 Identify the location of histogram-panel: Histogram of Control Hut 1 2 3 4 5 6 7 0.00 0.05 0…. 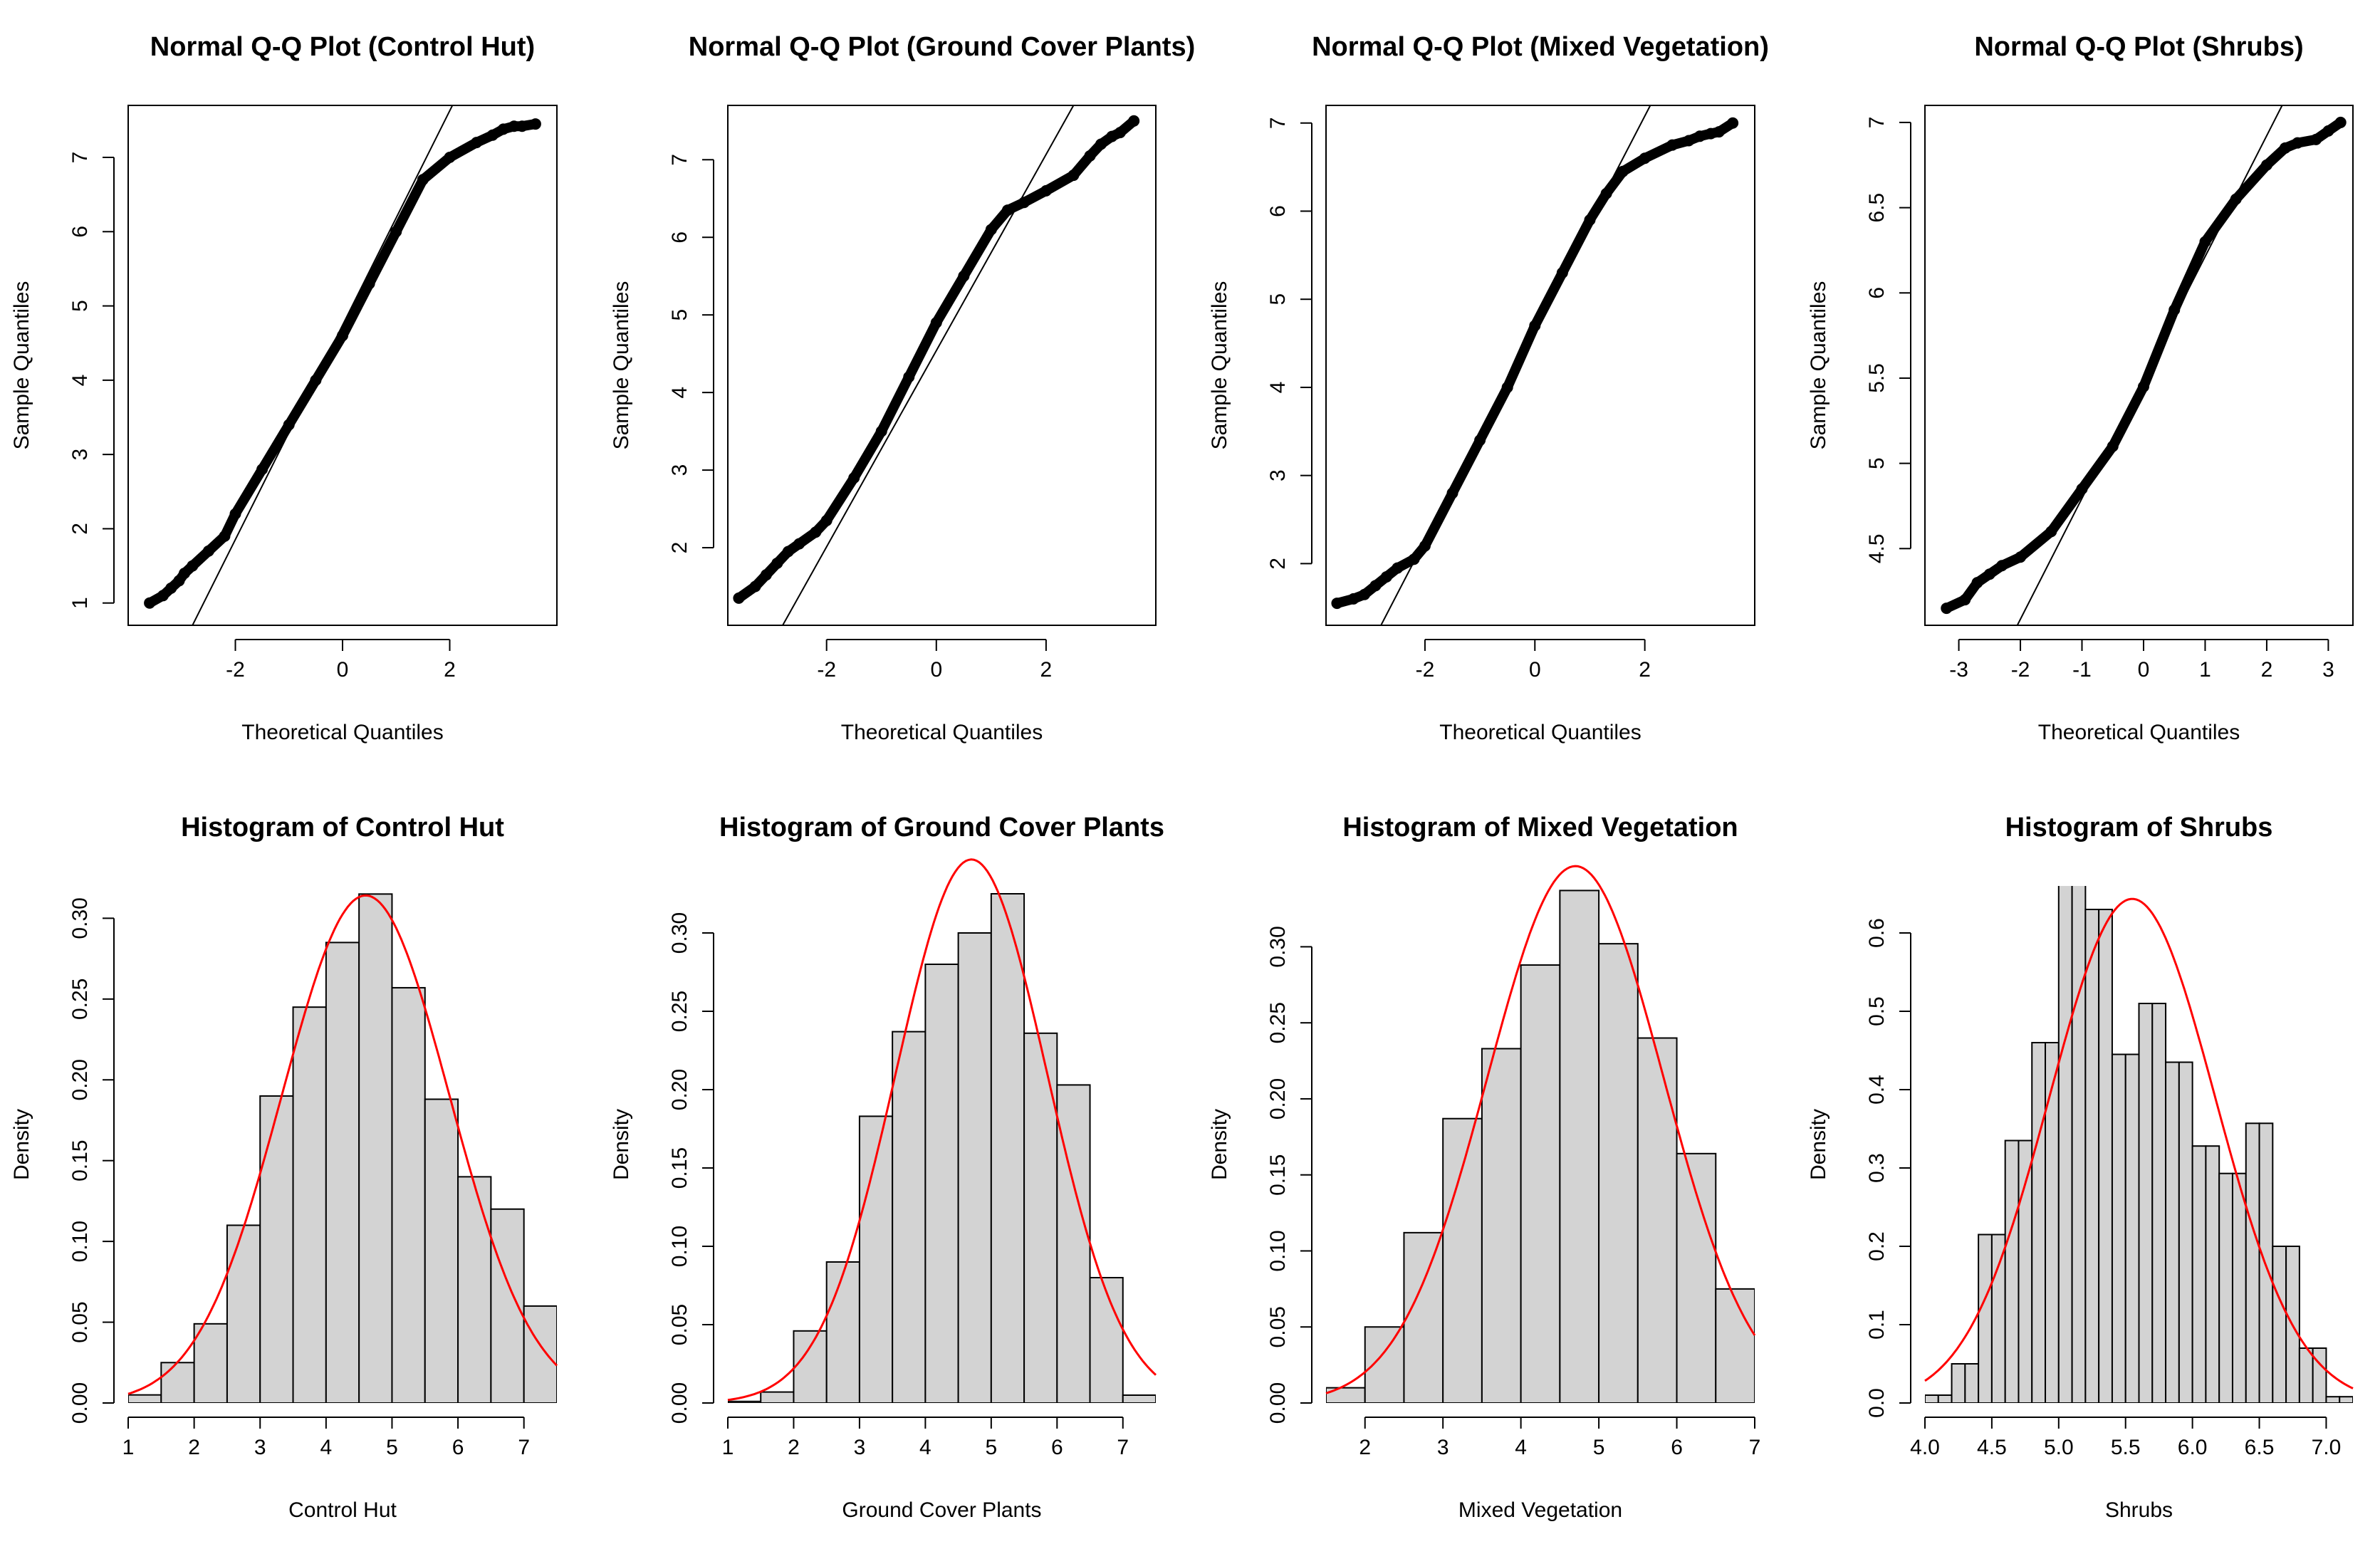
(284, 1167).